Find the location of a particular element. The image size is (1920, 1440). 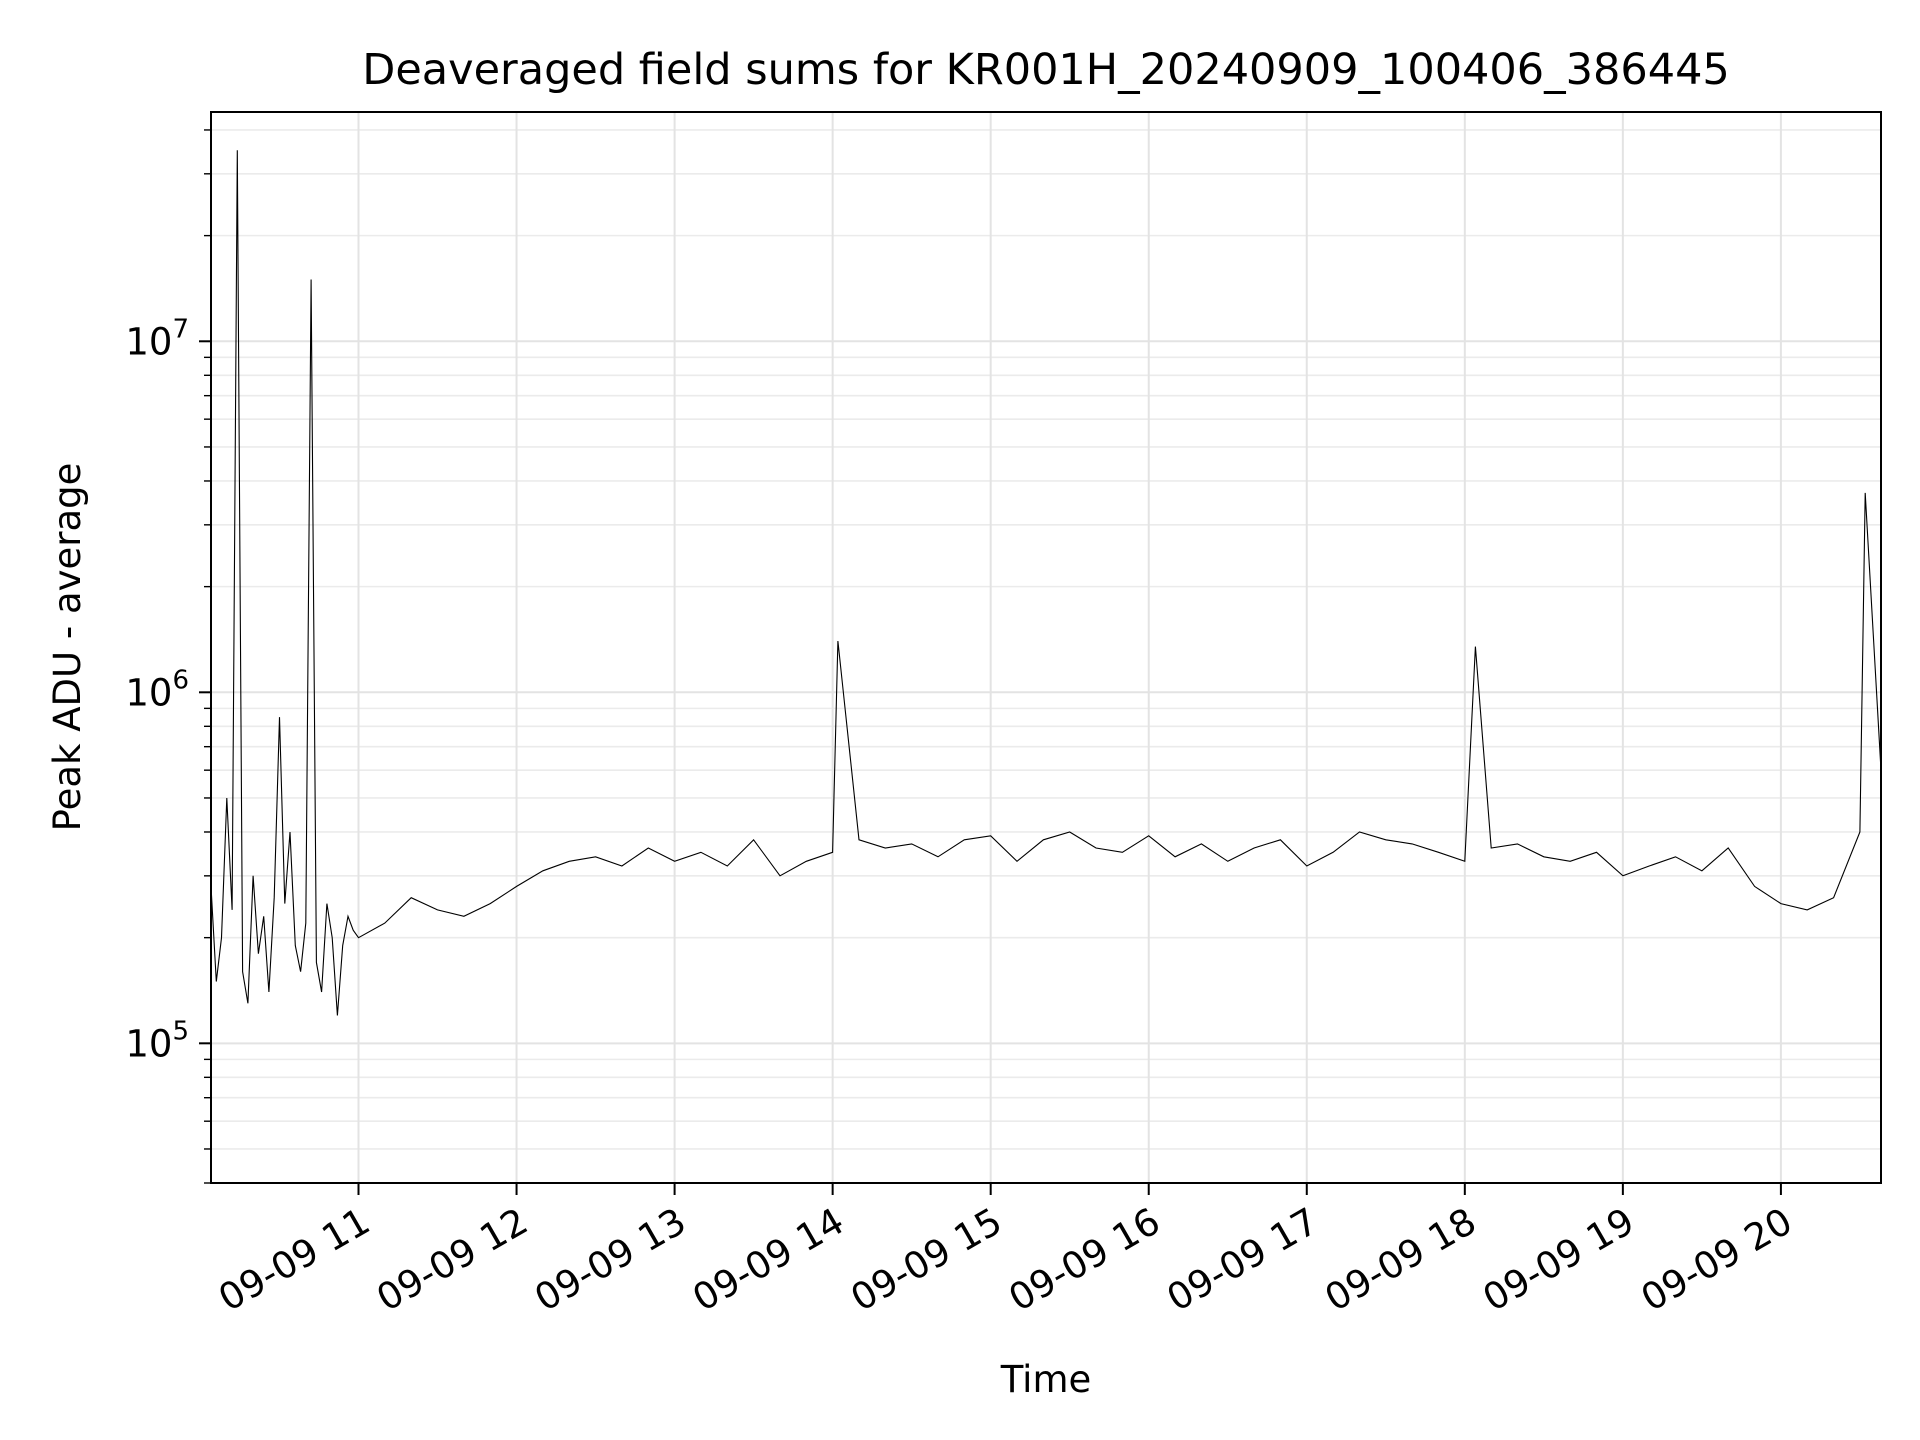

y-tick-label: 10⁷ is located at coordinates (157, 338).